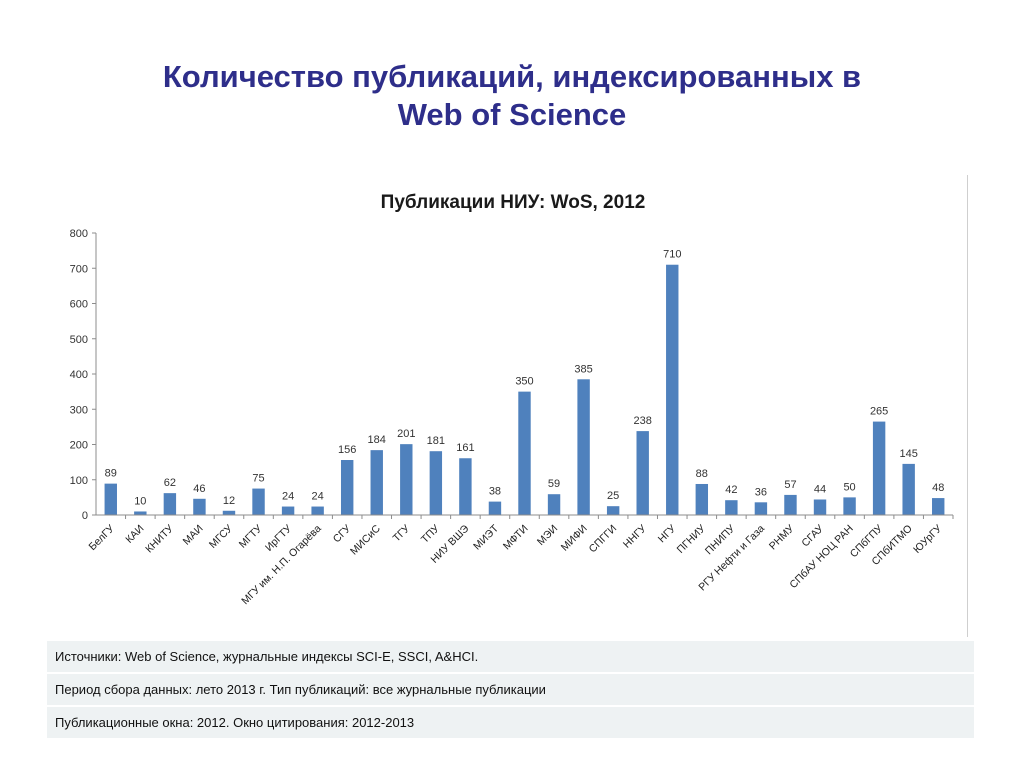  What do you see at coordinates (908, 454) in the screenshot?
I see `data-label: 145` at bounding box center [908, 454].